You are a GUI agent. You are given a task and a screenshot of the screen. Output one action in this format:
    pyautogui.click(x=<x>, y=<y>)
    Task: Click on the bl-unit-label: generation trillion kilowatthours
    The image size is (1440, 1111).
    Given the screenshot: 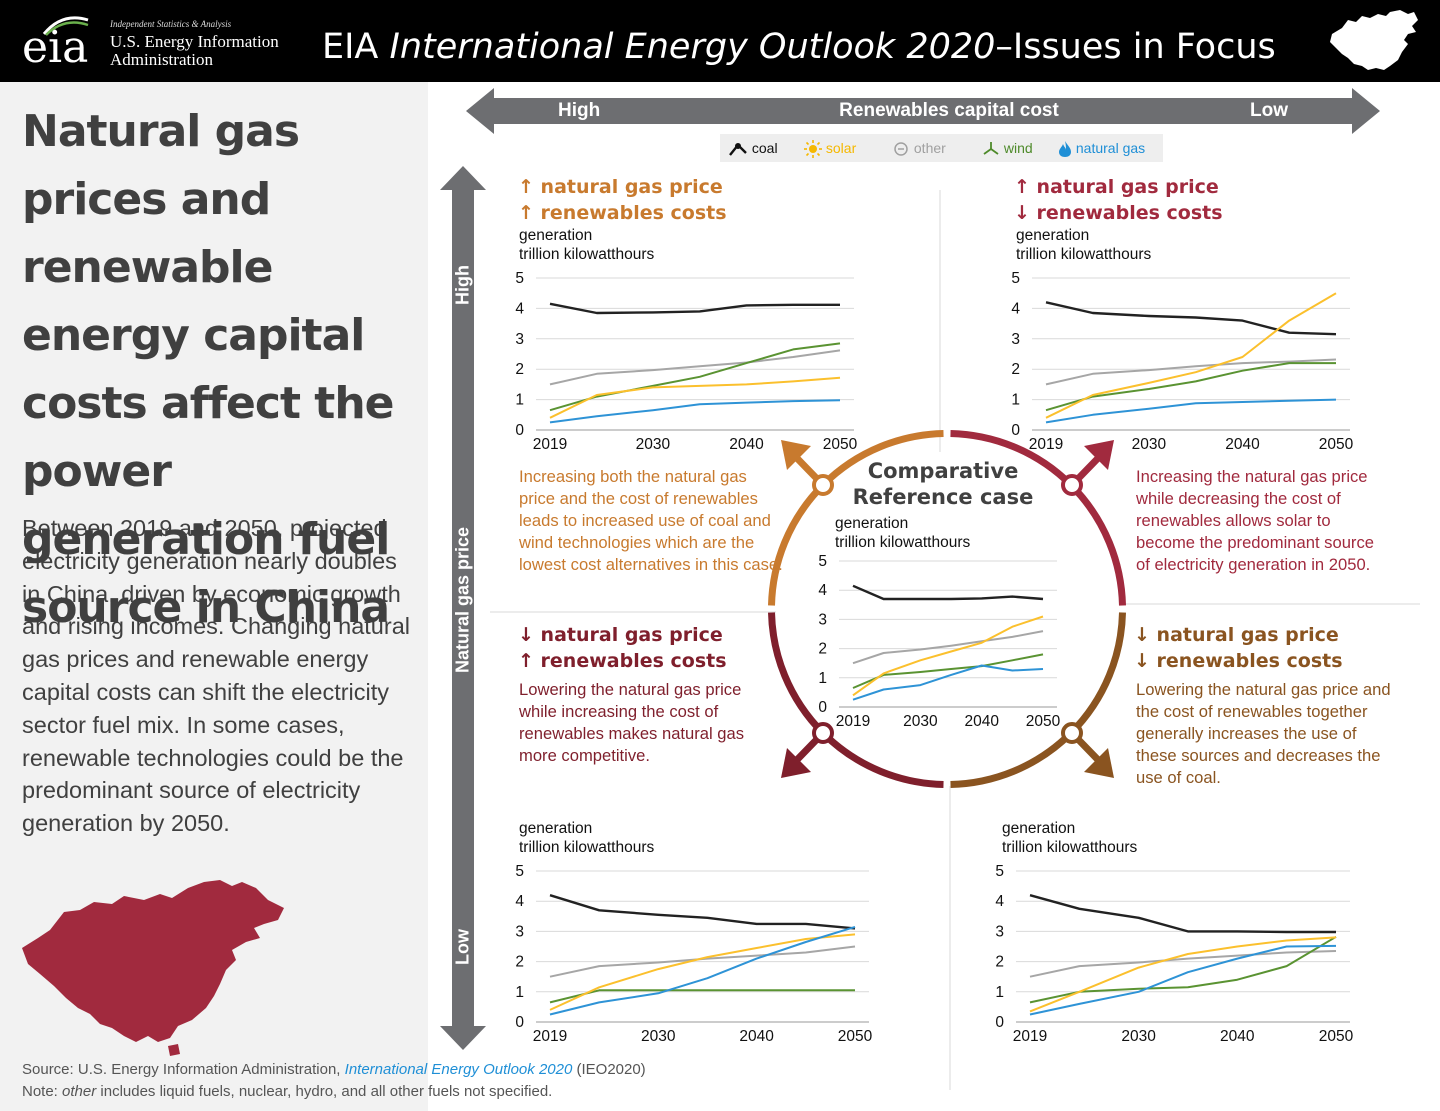 What is the action you would take?
    pyautogui.click(x=586, y=838)
    